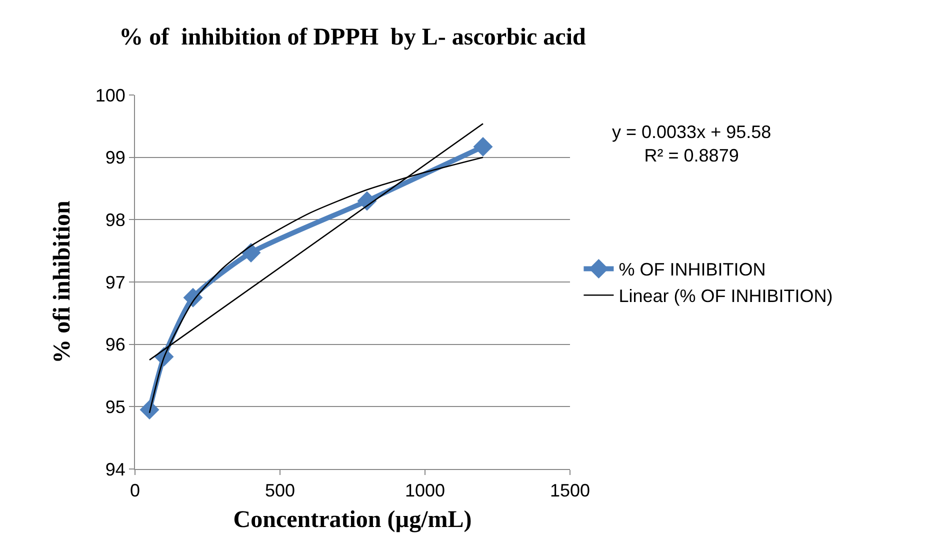 This screenshot has height=554, width=925. Describe the element at coordinates (280, 490) in the screenshot. I see `x-tick-label: 500` at that location.